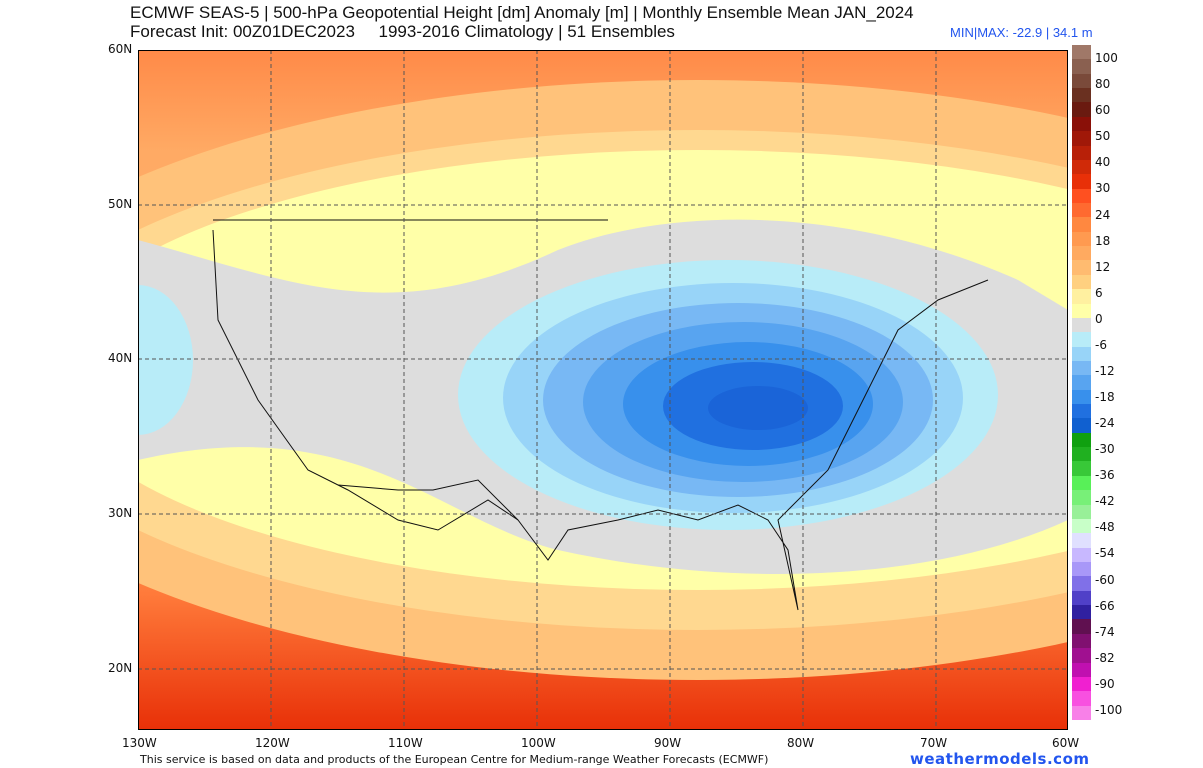 Image resolution: width=1203 pixels, height=768 pixels. Describe the element at coordinates (1105, 527) in the screenshot. I see `colorbar-label: -48` at that location.